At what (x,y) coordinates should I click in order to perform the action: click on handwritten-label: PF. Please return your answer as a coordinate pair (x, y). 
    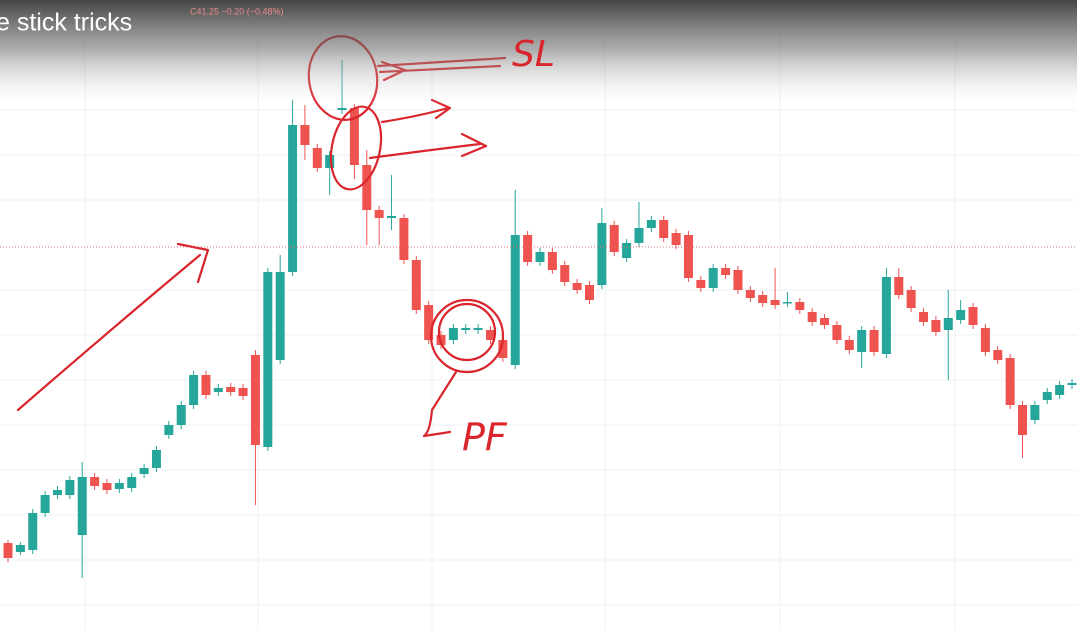
    Looking at the image, I should click on (485, 438).